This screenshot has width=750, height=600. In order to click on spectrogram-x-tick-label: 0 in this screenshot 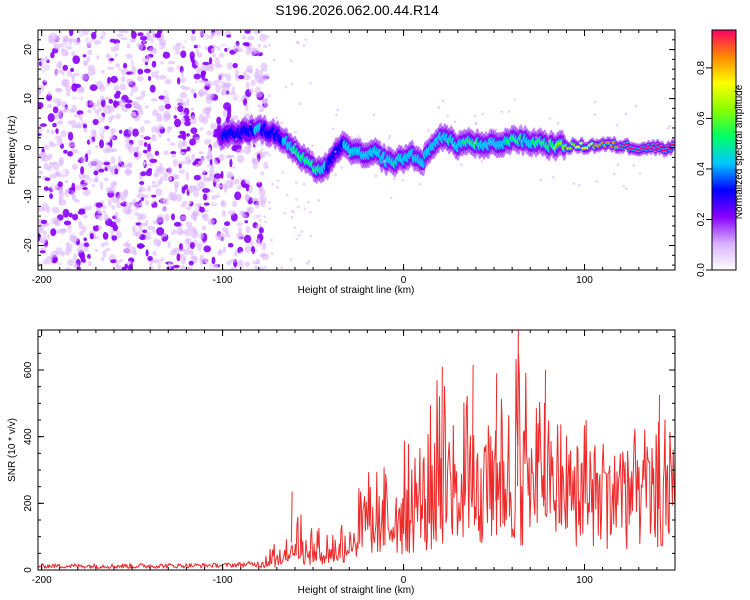, I will do `click(404, 280)`.